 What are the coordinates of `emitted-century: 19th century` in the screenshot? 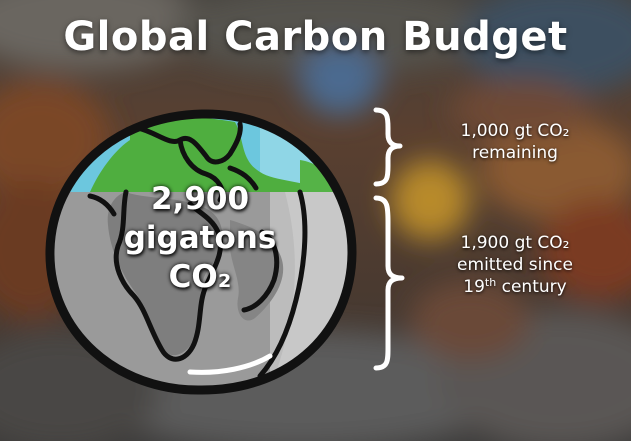 It's located at (515, 287).